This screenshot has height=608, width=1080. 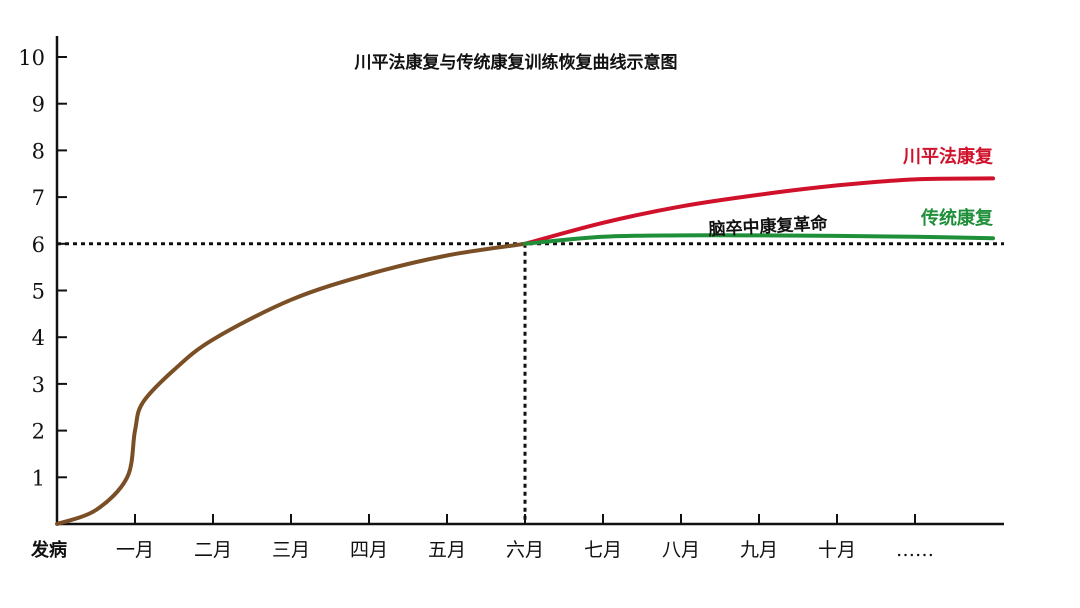 I want to click on x-tick-label: 四月, so click(x=369, y=550).